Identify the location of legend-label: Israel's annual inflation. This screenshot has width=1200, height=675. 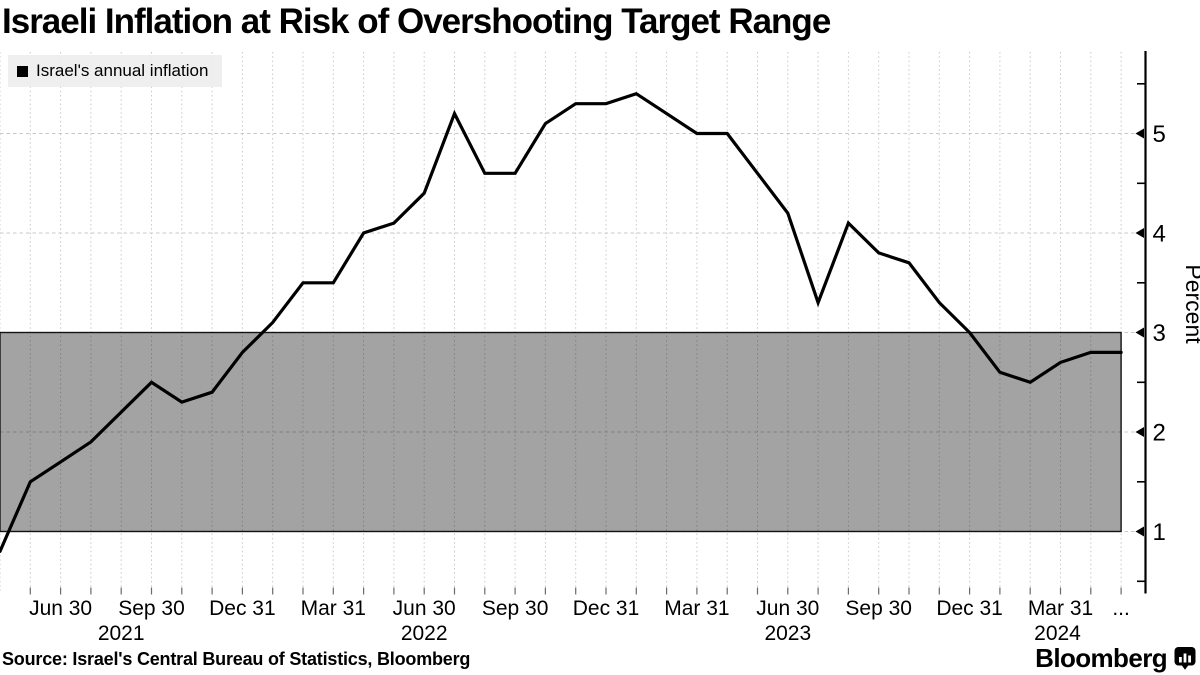
(122, 70).